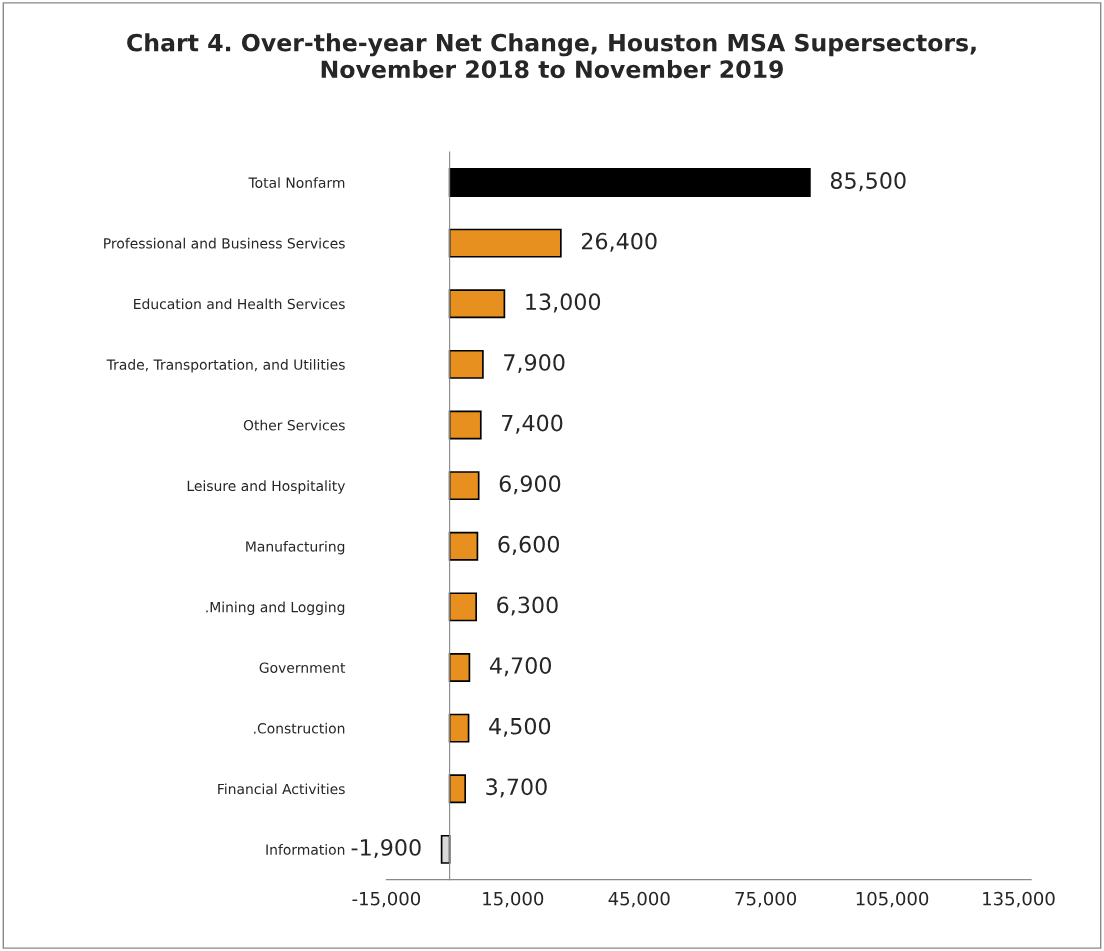 Image resolution: width=1104 pixels, height=951 pixels. I want to click on data-label: 13,000, so click(563, 303).